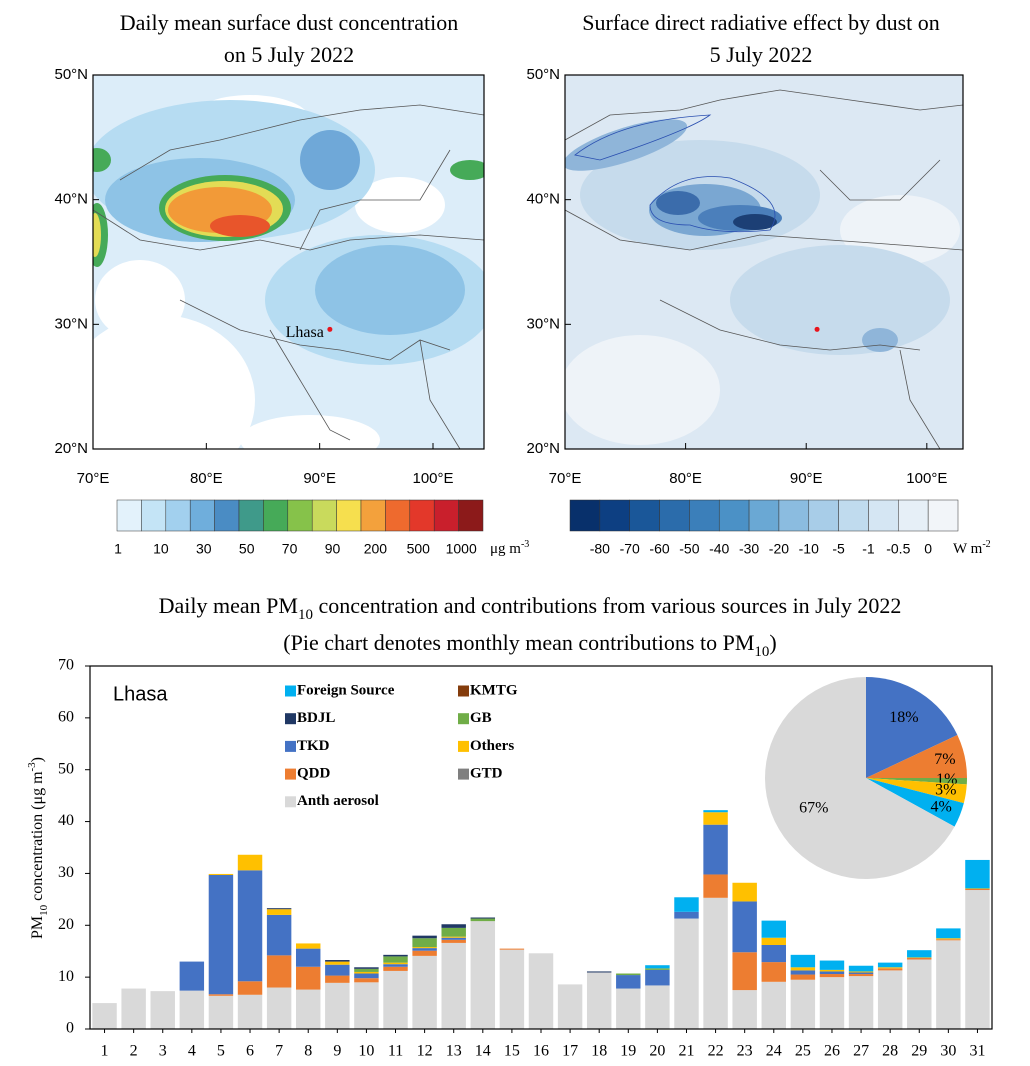  Describe the element at coordinates (903, 717) in the screenshot. I see `pie-label: 18%` at that location.